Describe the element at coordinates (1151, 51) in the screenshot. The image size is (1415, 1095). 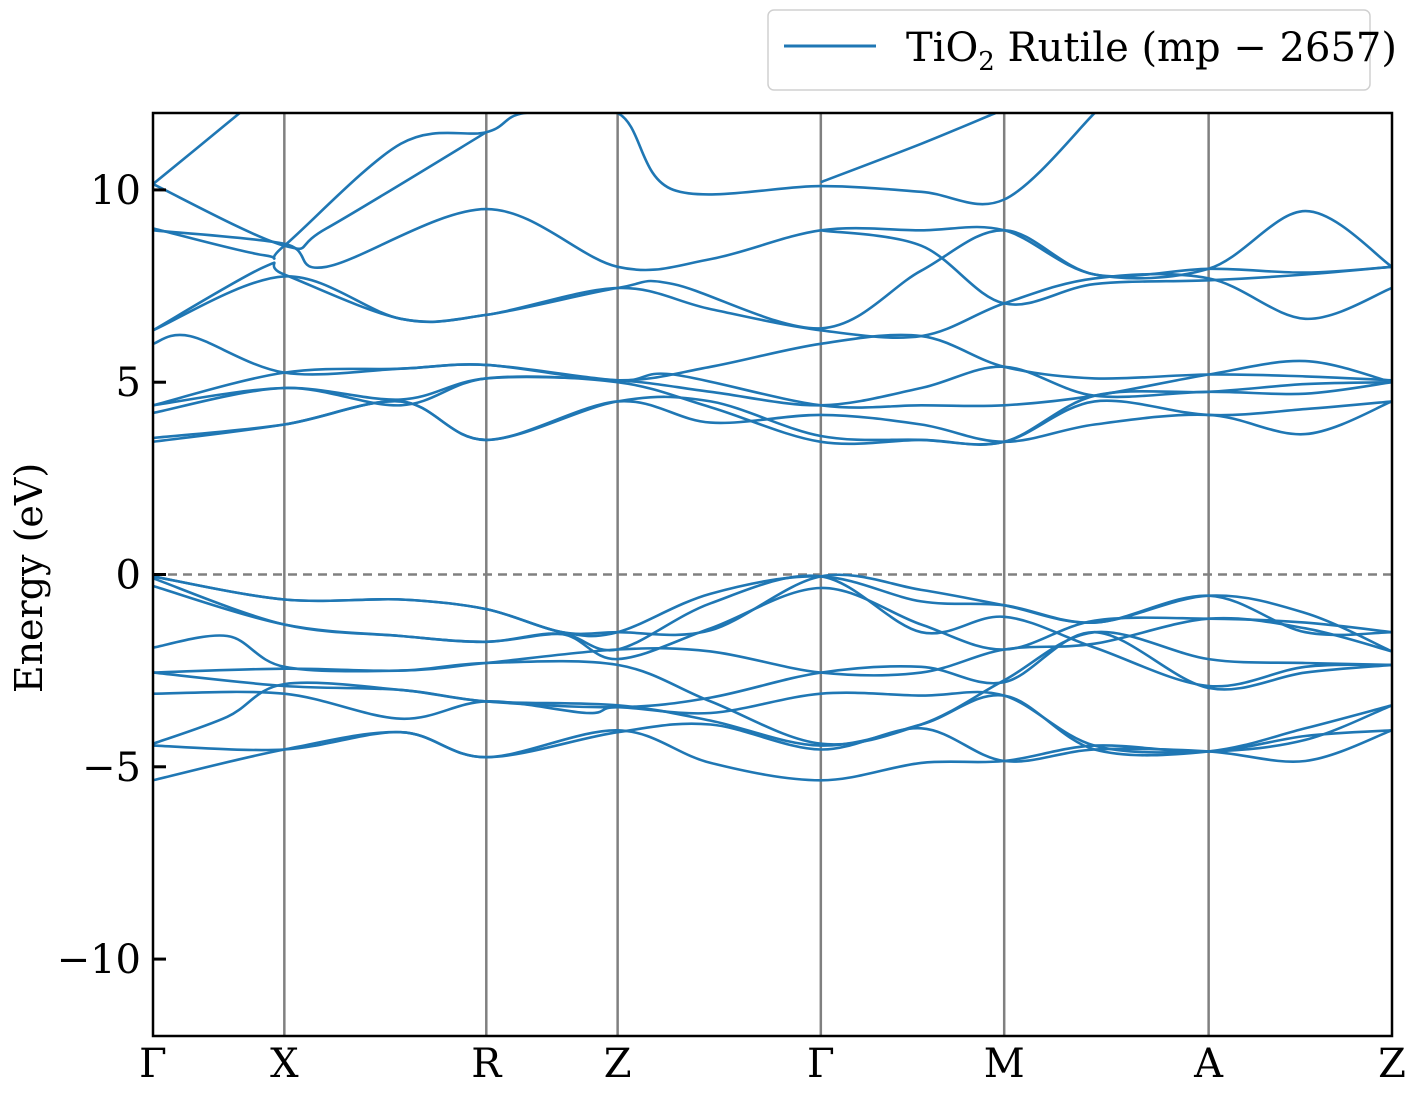
I see `legend-label: TiO2 Rutile (mp − 2657)` at that location.